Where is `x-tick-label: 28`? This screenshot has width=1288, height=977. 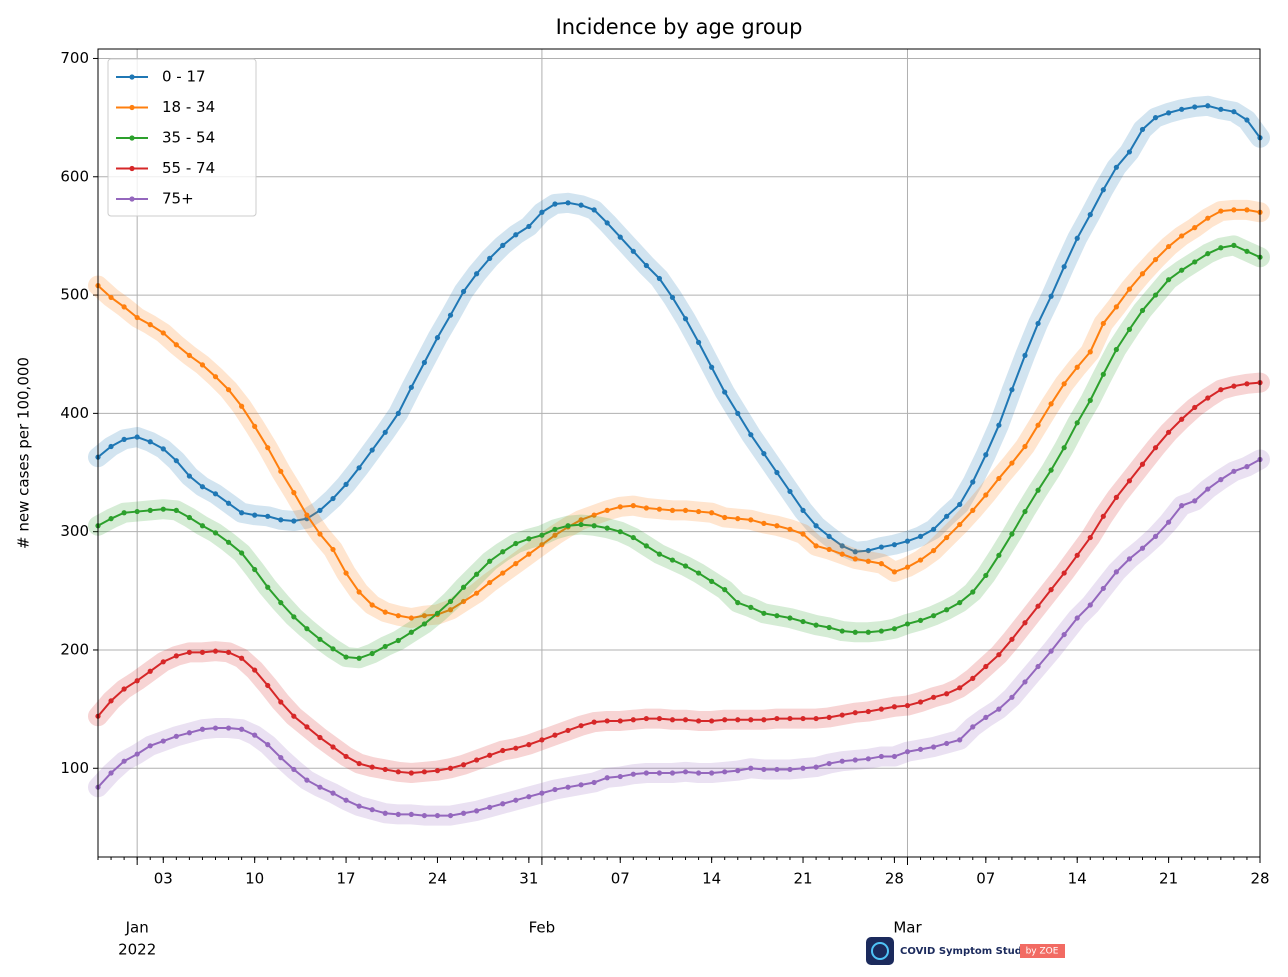 x-tick-label: 28 is located at coordinates (1259, 879).